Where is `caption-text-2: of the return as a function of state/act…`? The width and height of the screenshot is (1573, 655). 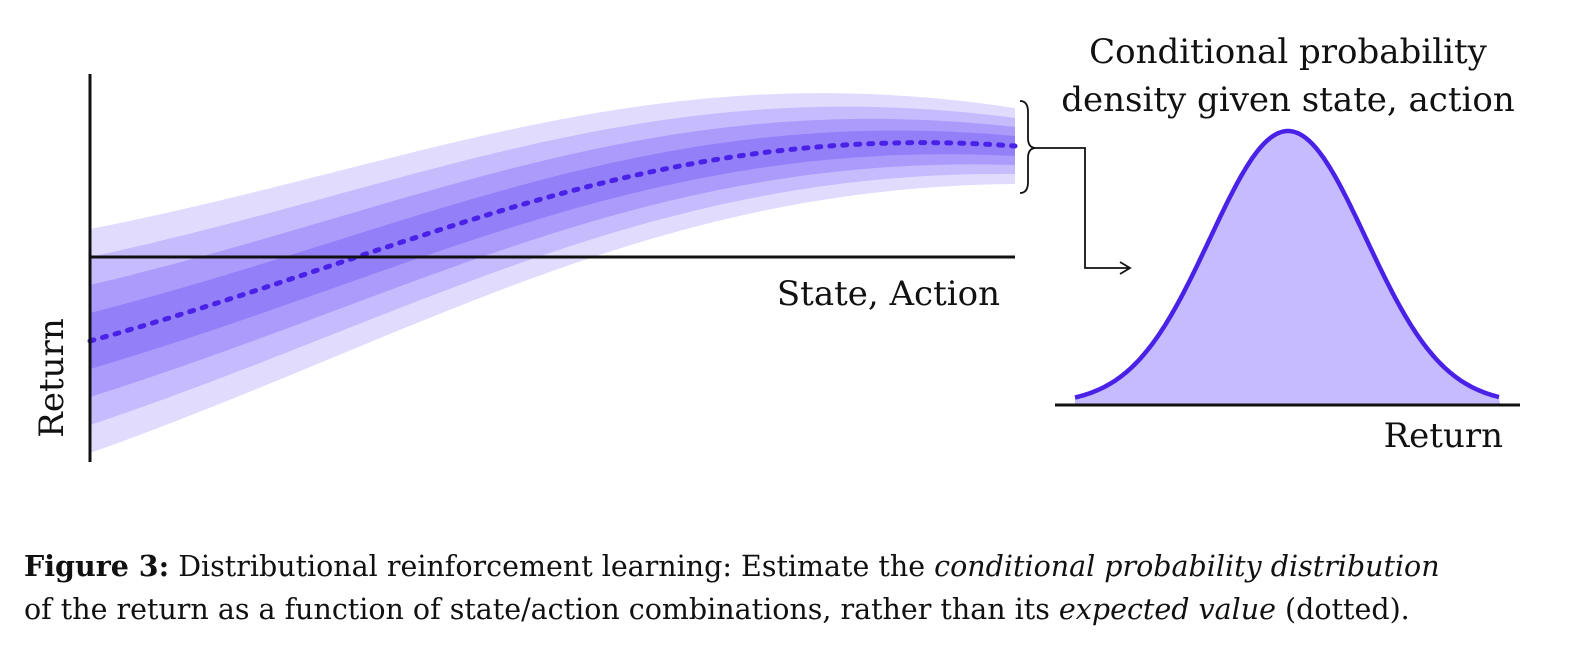 caption-text-2: of the return as a function of state/act… is located at coordinates (541, 609).